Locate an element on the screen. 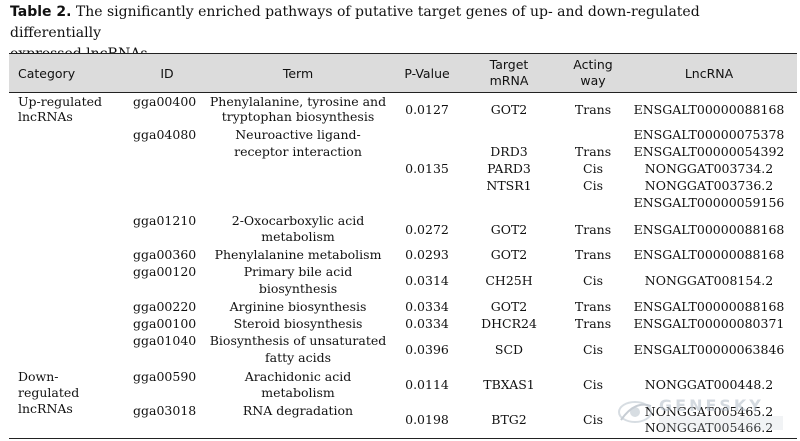  row-id: gga00400 is located at coordinates (165, 101).